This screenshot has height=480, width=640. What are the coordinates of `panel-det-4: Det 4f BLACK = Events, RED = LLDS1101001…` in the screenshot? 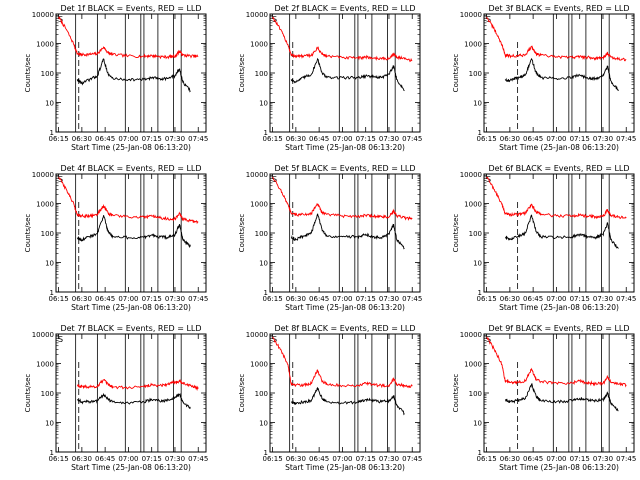 It's located at (116, 238).